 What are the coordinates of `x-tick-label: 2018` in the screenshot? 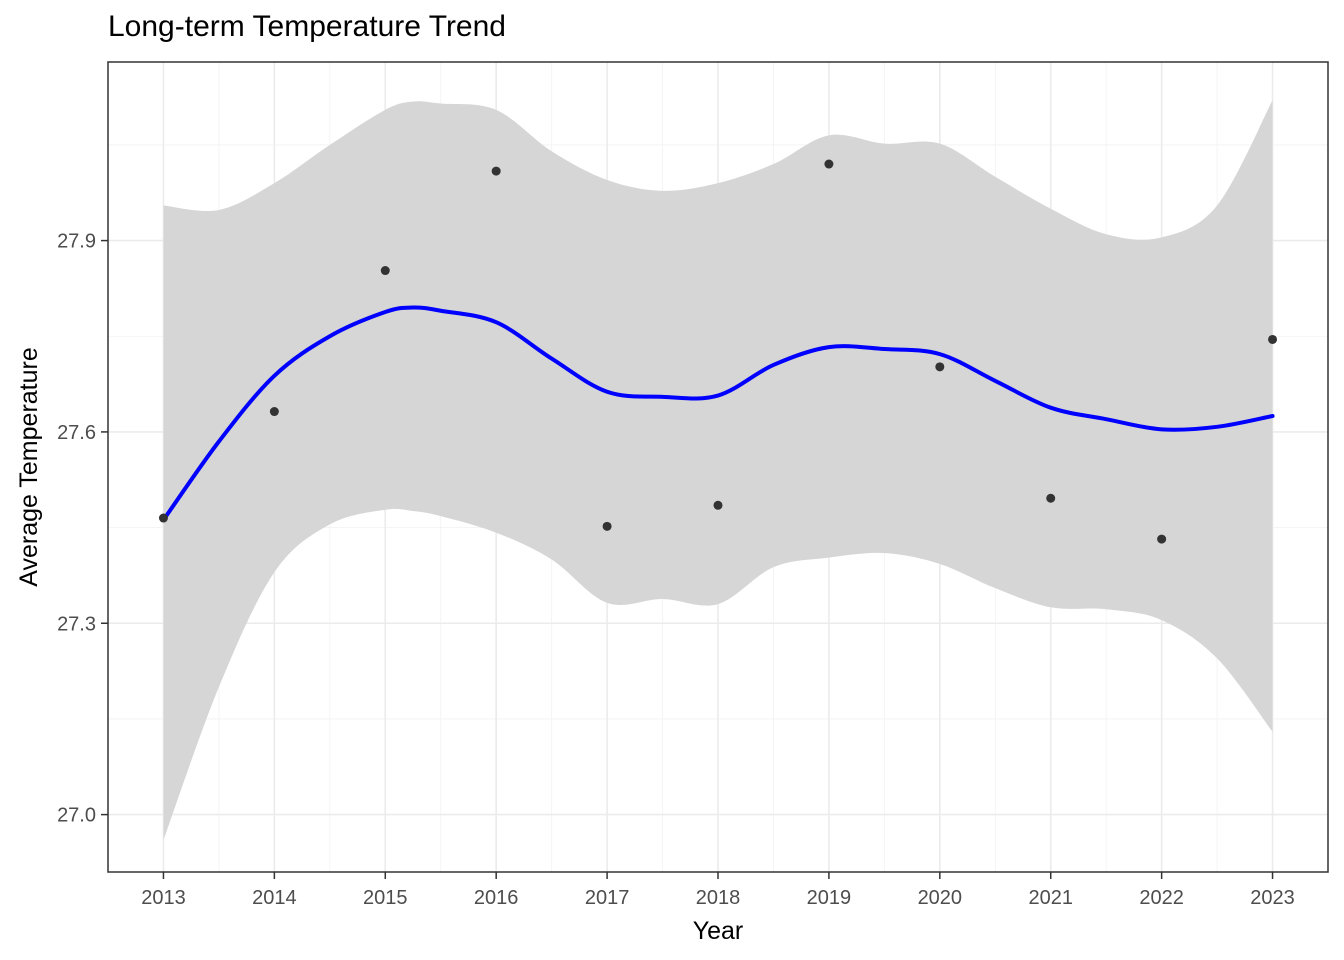 It's located at (718, 898).